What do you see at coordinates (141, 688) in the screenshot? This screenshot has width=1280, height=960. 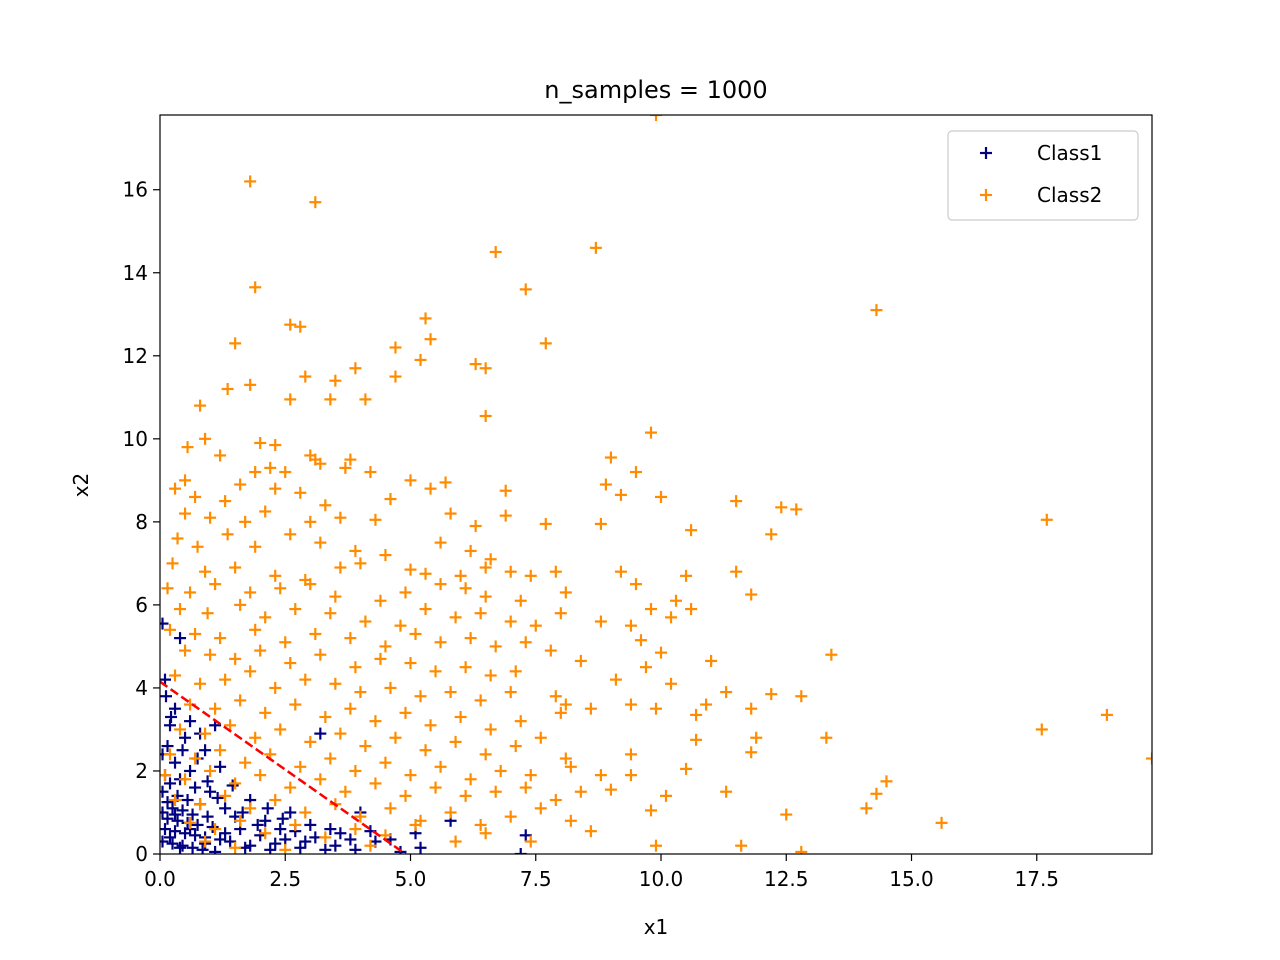 I see `y-tick-label: 4` at bounding box center [141, 688].